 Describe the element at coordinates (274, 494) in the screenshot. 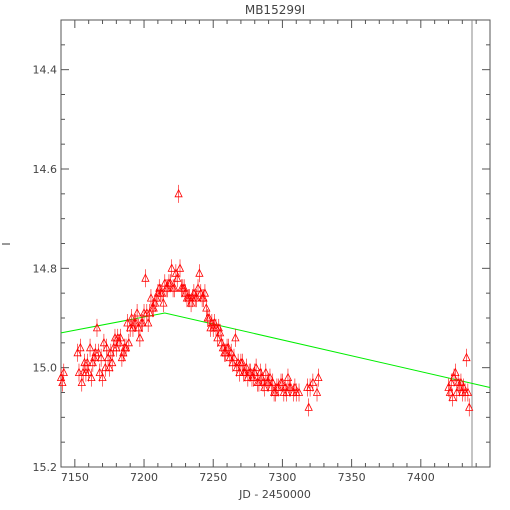

I see `x-axis-label: JD - 2450000` at that location.